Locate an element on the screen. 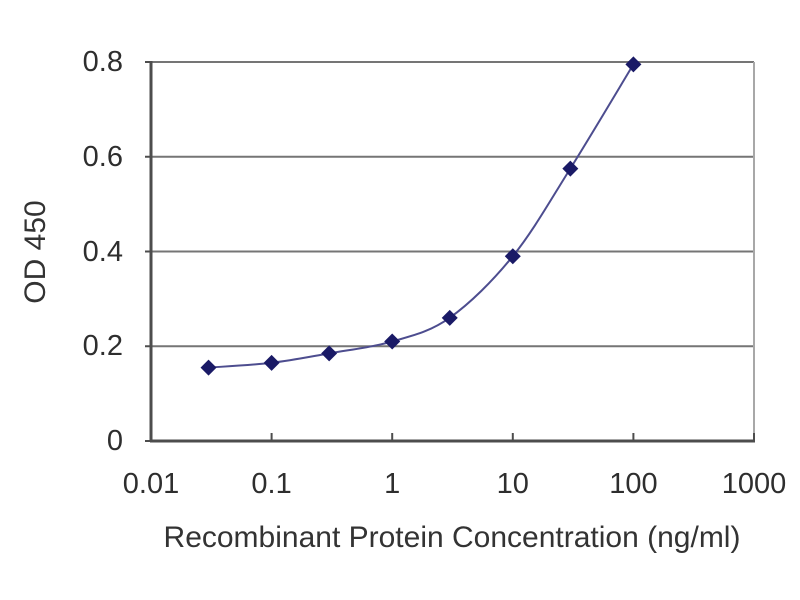  x-tick-label: 100 is located at coordinates (633, 484).